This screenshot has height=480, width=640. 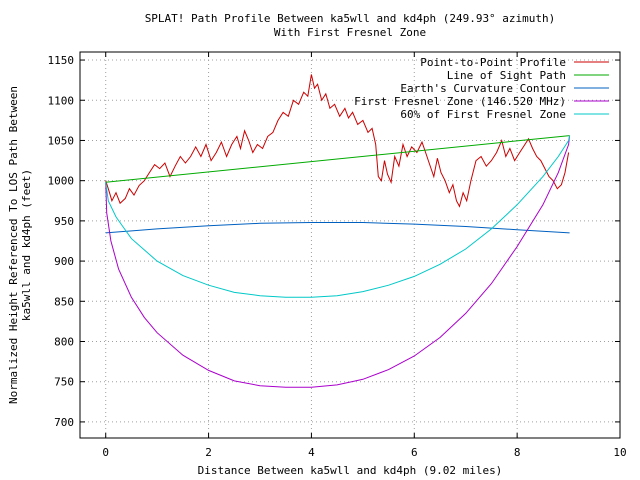 What do you see at coordinates (61, 100) in the screenshot?
I see `y-tick-label: 1100` at bounding box center [61, 100].